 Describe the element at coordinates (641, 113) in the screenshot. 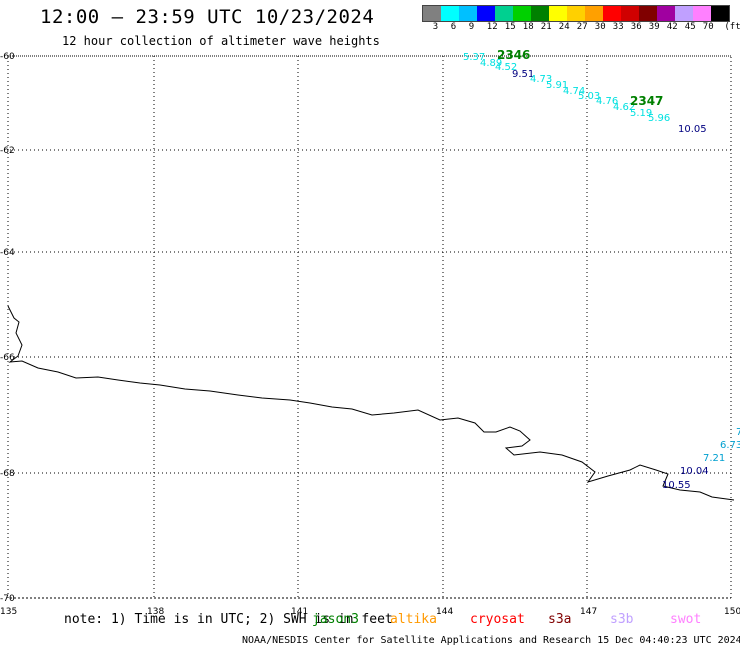

I see `wave-height-value: 5.19` at that location.